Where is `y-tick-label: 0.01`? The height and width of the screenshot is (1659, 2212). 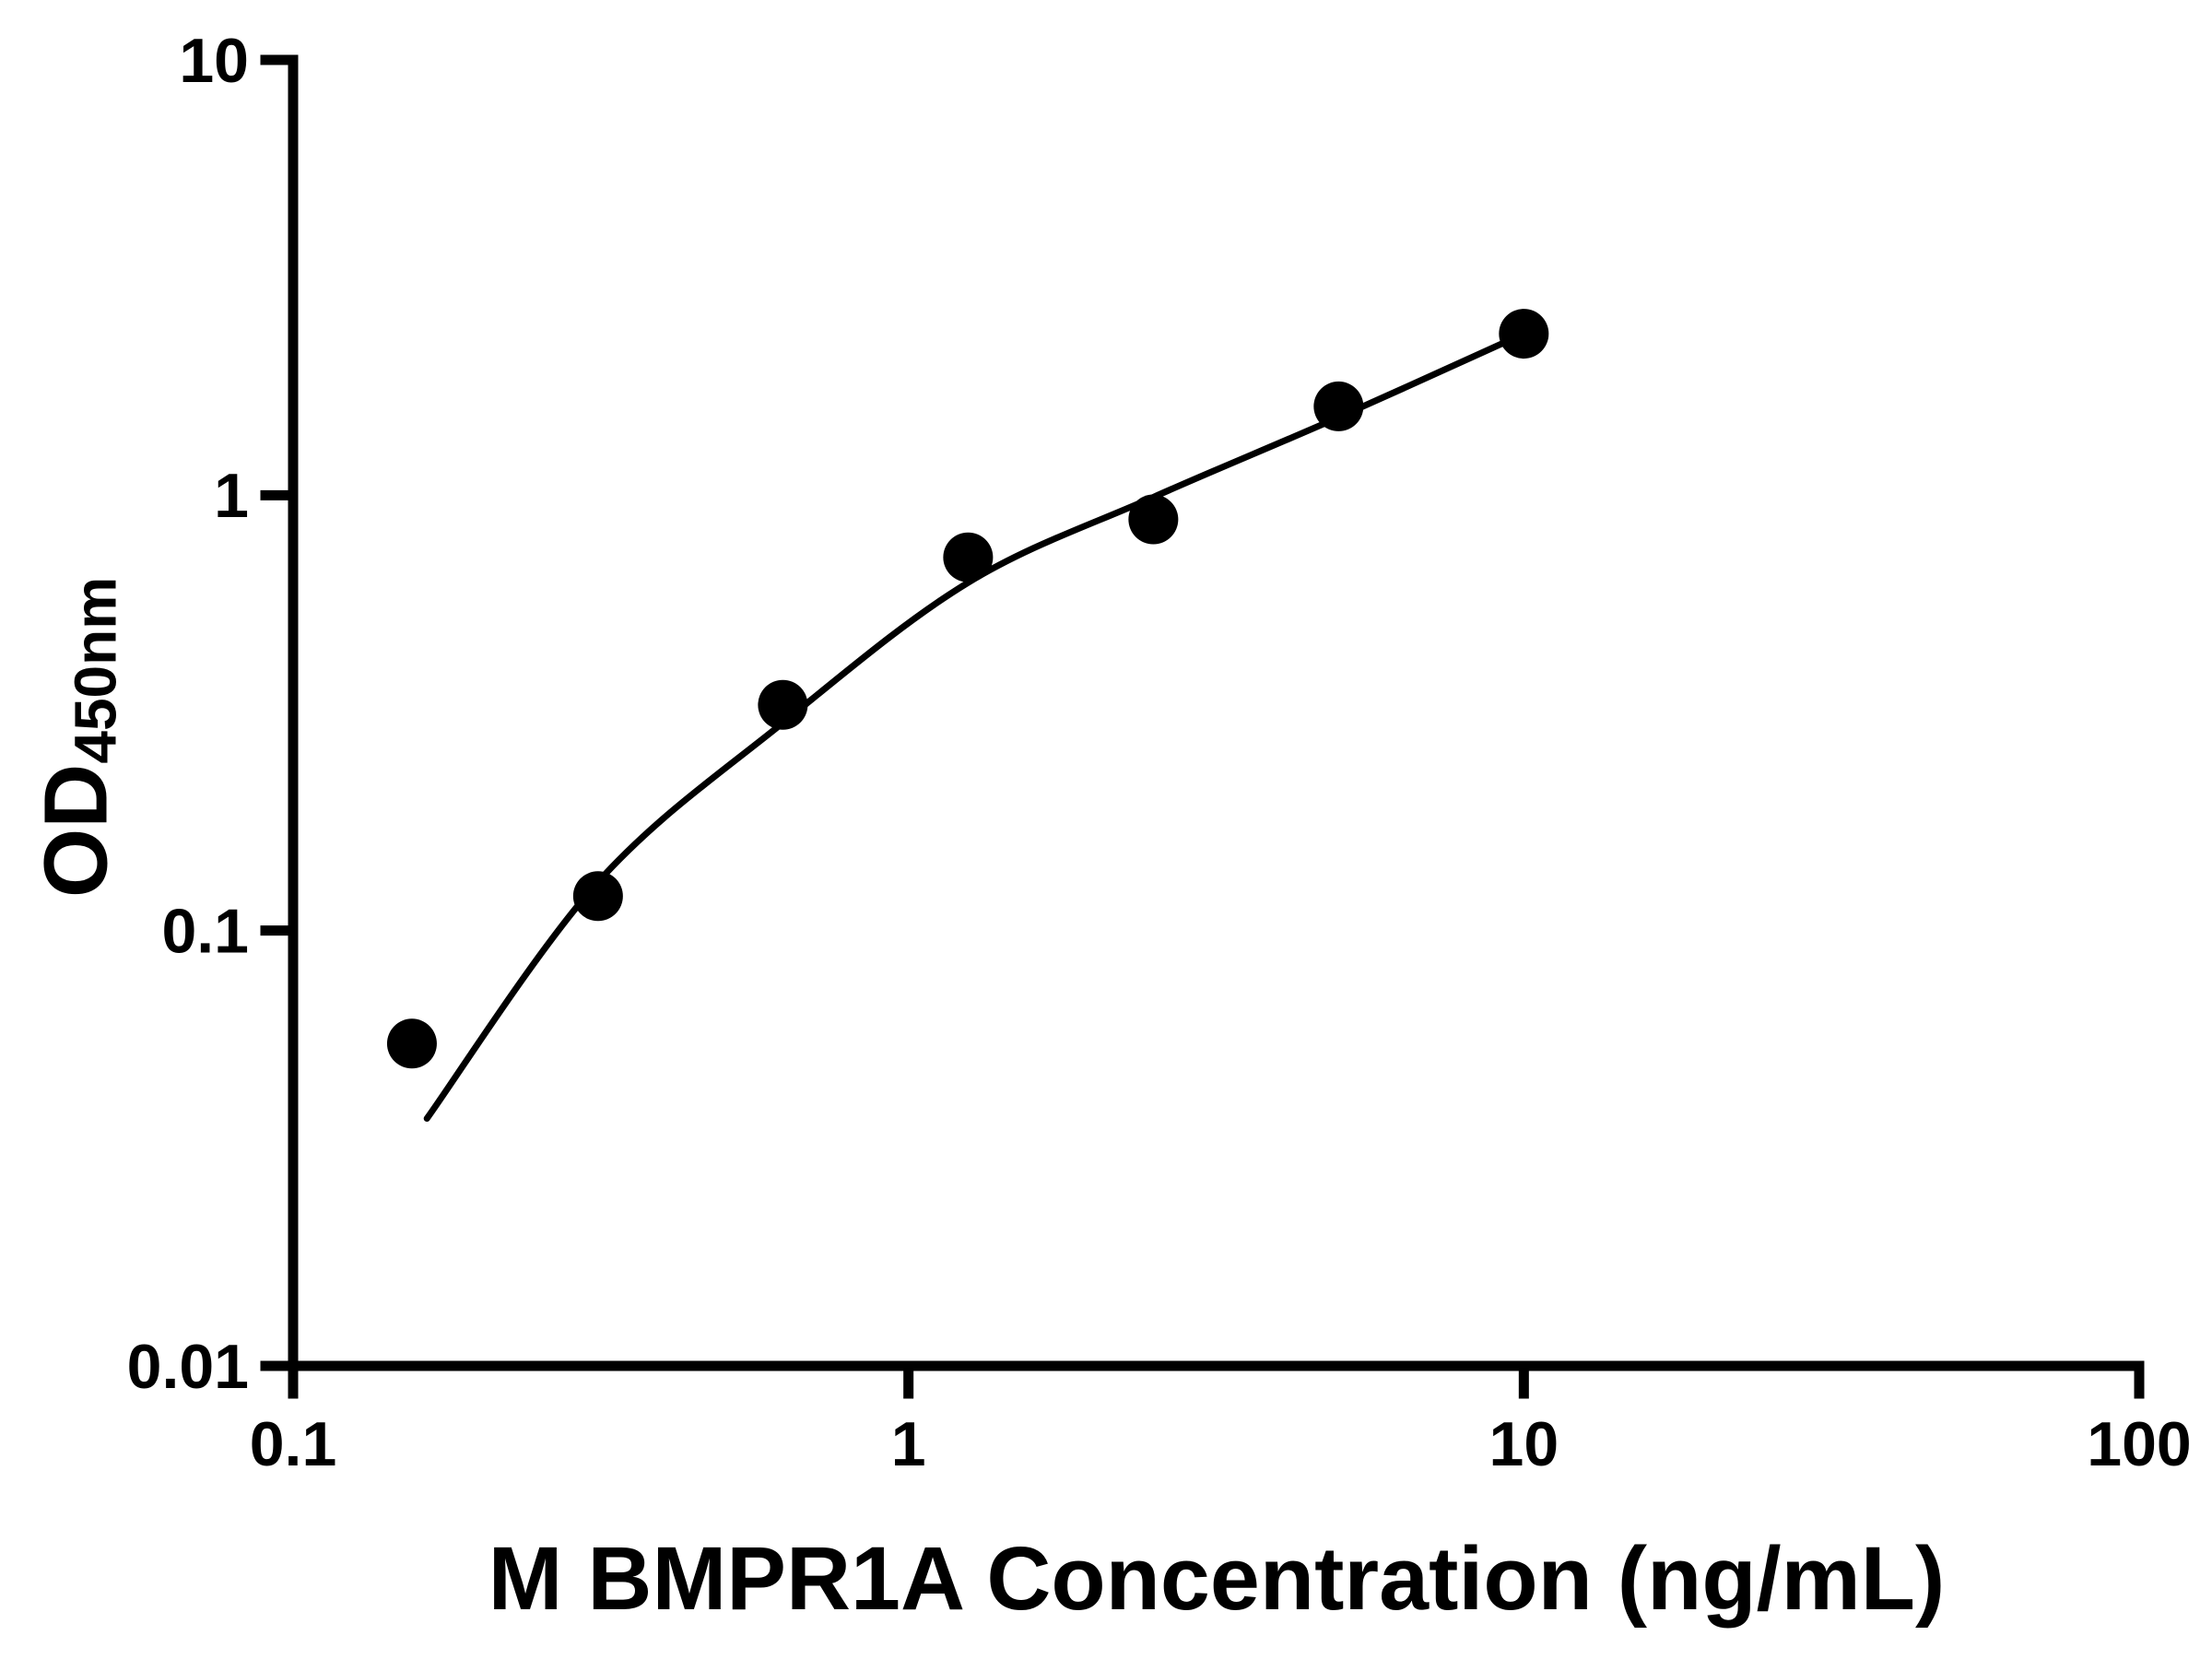
y-tick-label: 0.01 is located at coordinates (188, 1367).